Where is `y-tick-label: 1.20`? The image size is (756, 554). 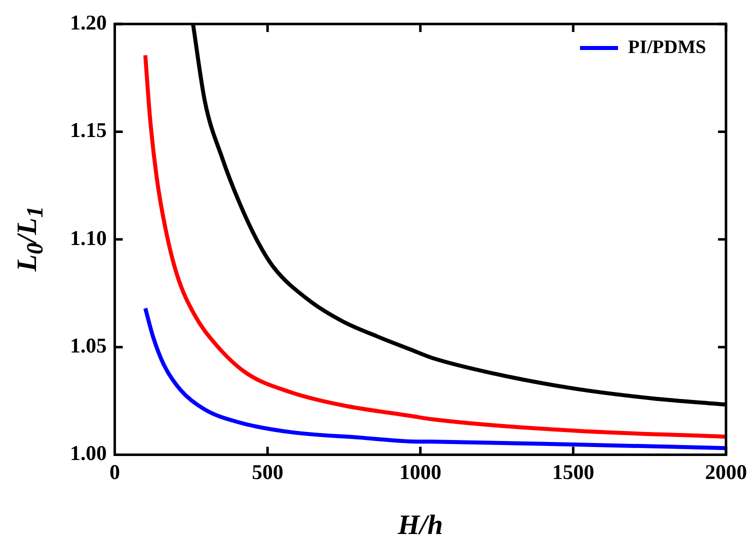
y-tick-label: 1.20 is located at coordinates (88, 22).